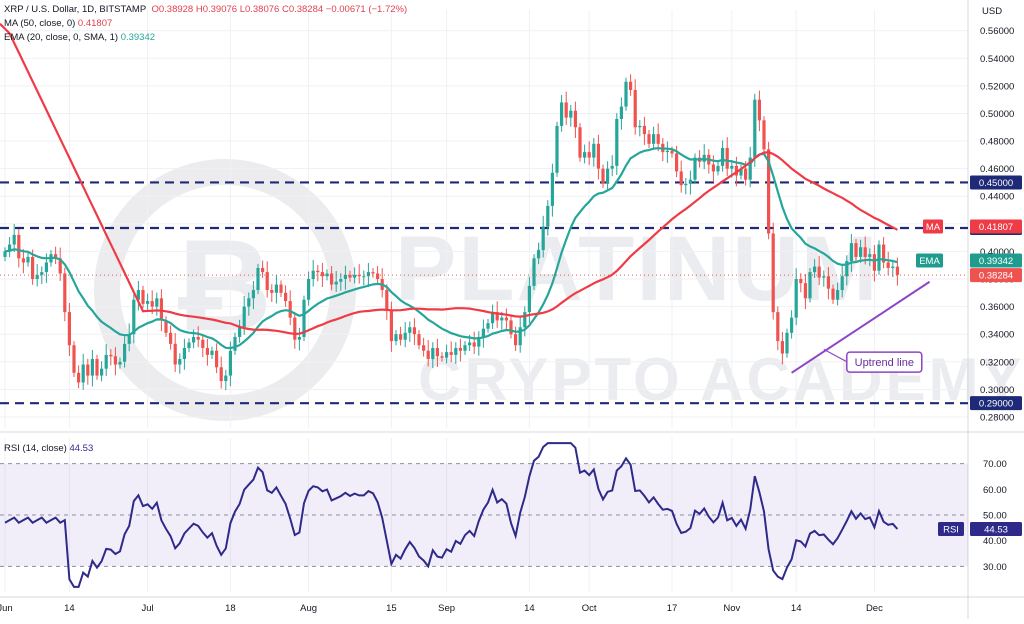  Describe the element at coordinates (951, 530) in the screenshot. I see `rsi-chip-text: RSI` at that location.